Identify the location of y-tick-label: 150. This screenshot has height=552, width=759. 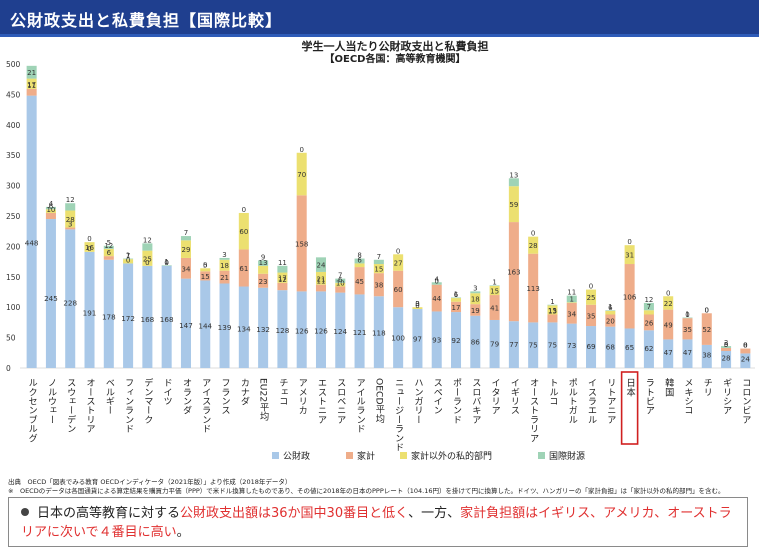
(13, 277).